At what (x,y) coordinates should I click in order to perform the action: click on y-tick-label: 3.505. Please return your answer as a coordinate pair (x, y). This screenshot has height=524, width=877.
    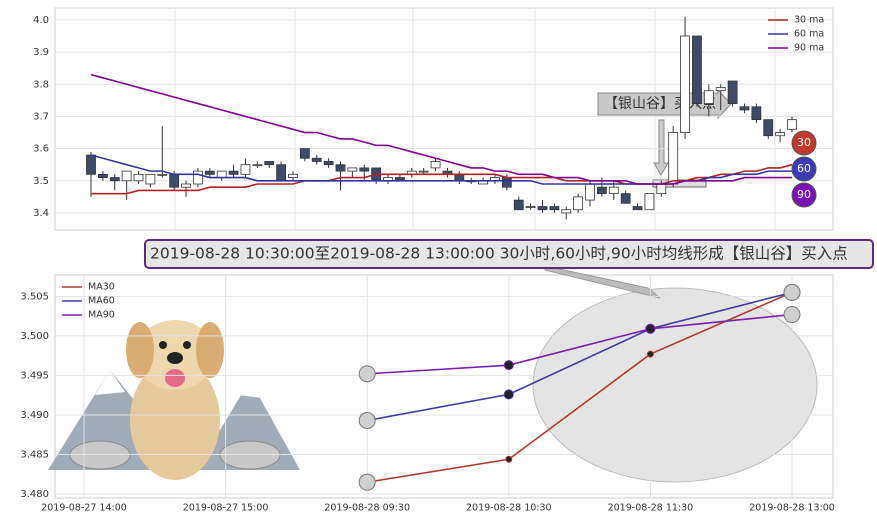
    Looking at the image, I should click on (34, 296).